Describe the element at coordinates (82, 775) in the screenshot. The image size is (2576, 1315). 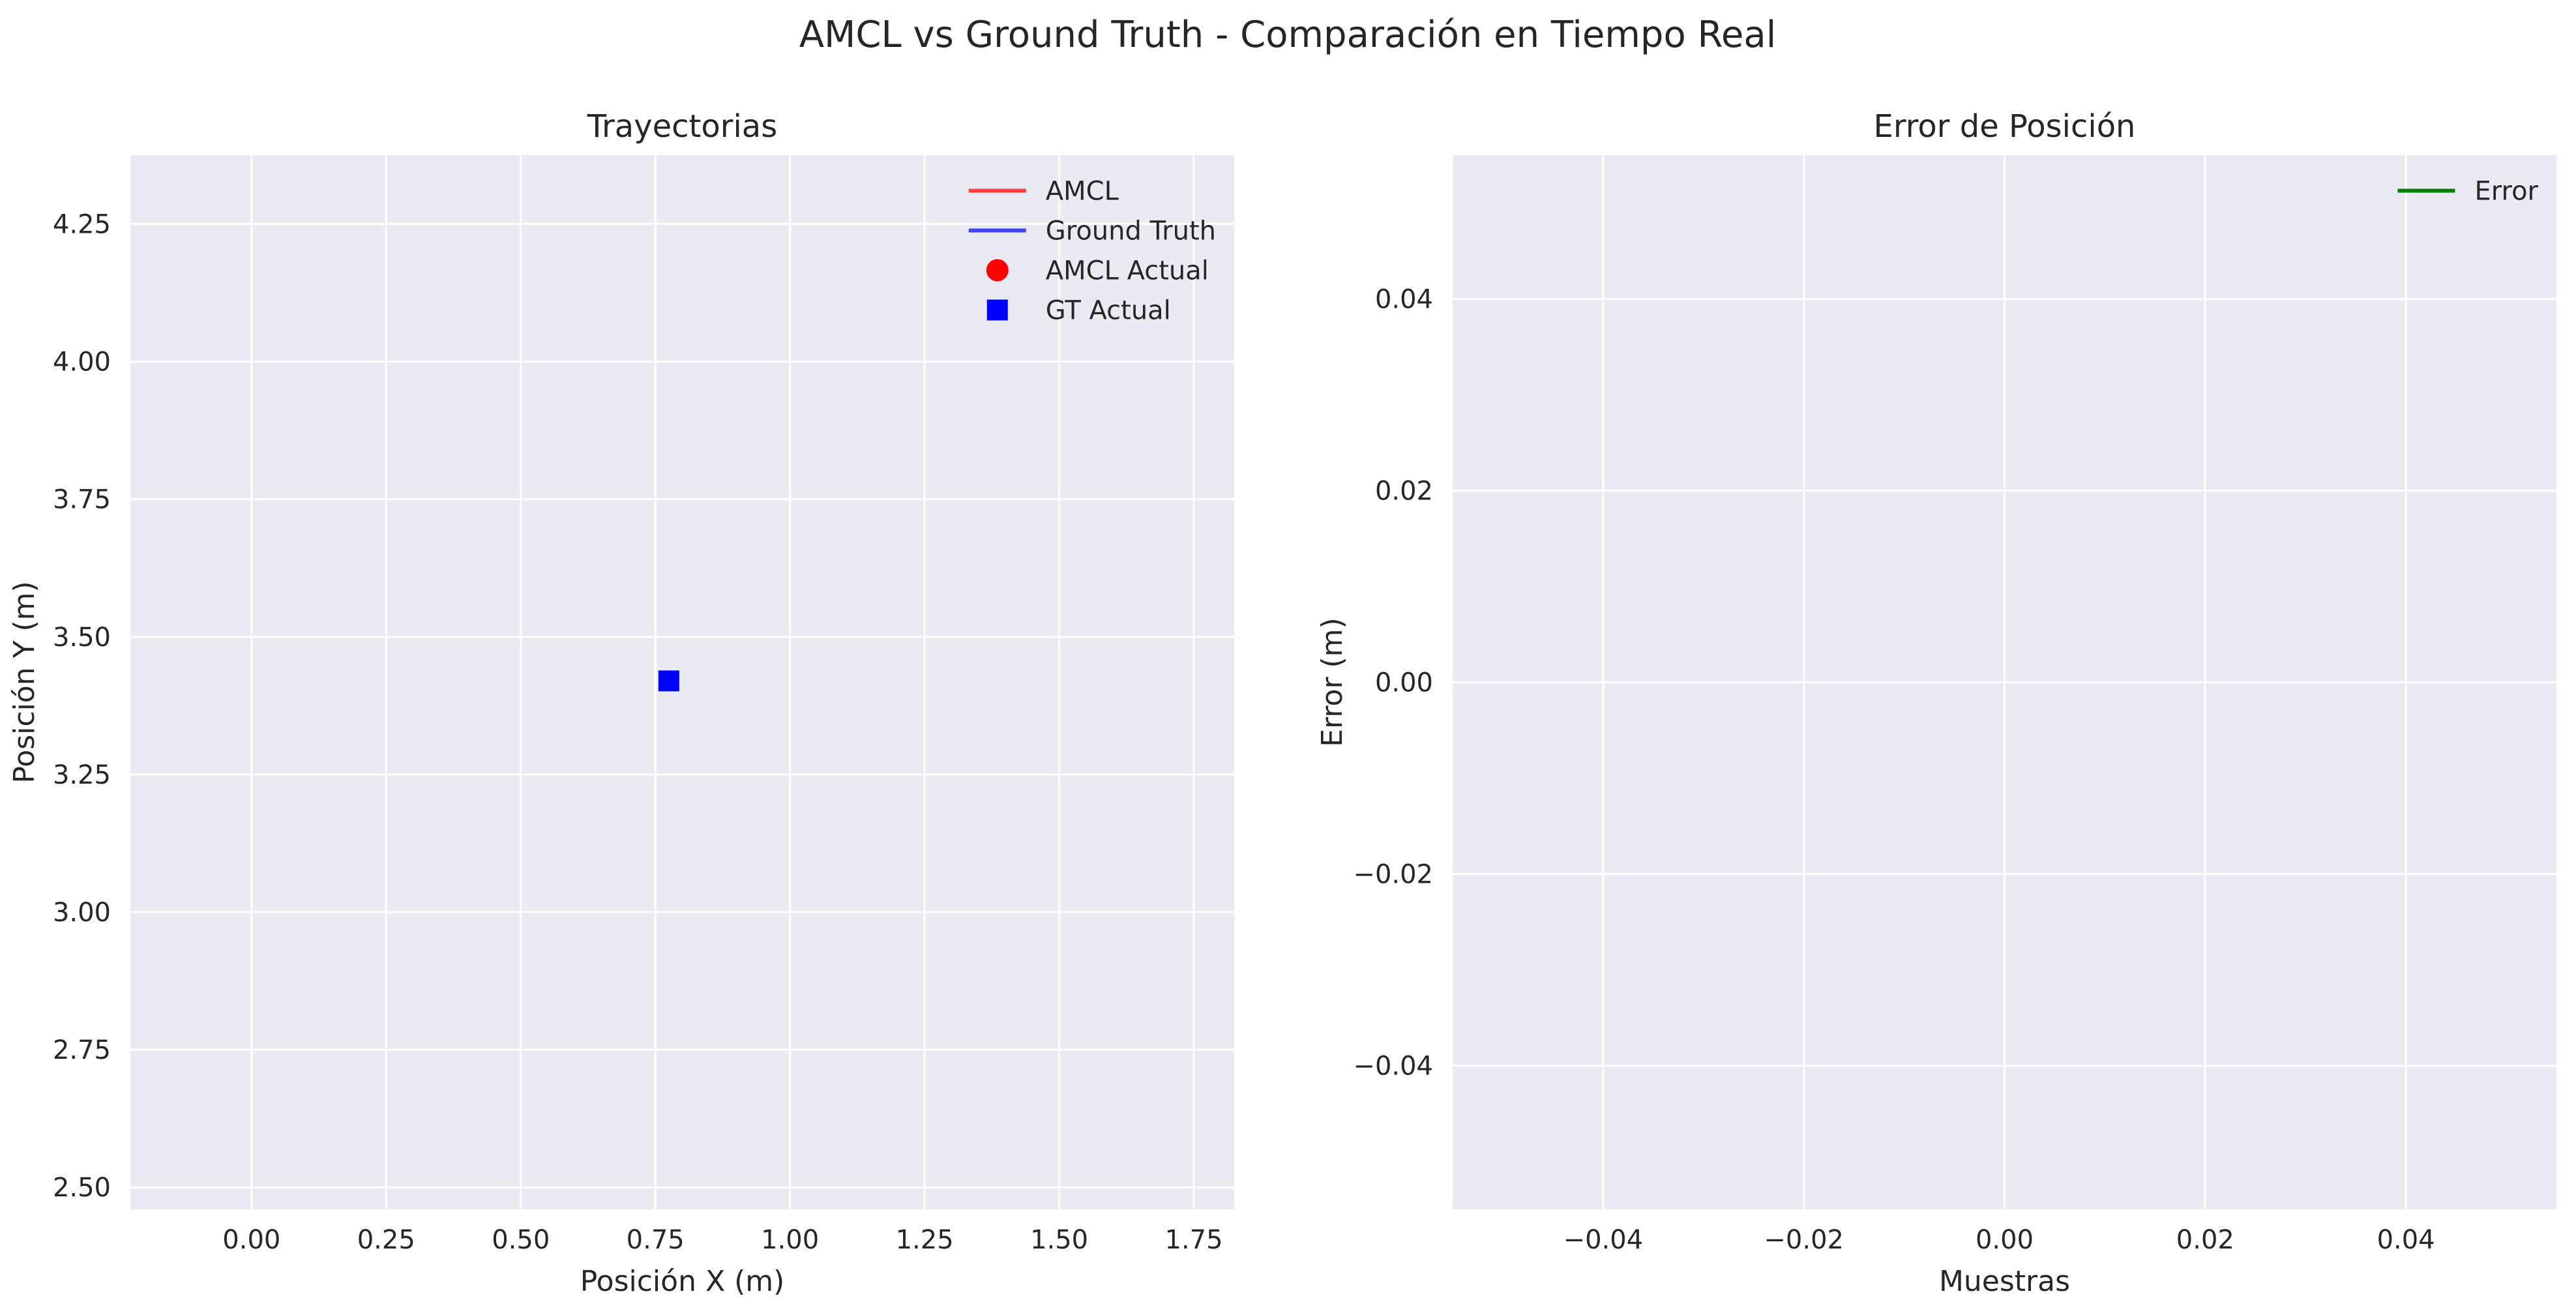
I see `y-tick-label: 3.25` at that location.